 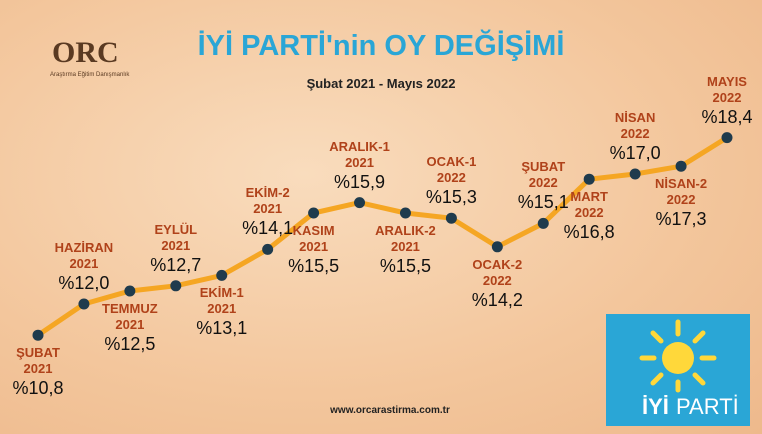 I want to click on data-label: TEMMUZ 2021 %12,5, so click(x=130, y=328).